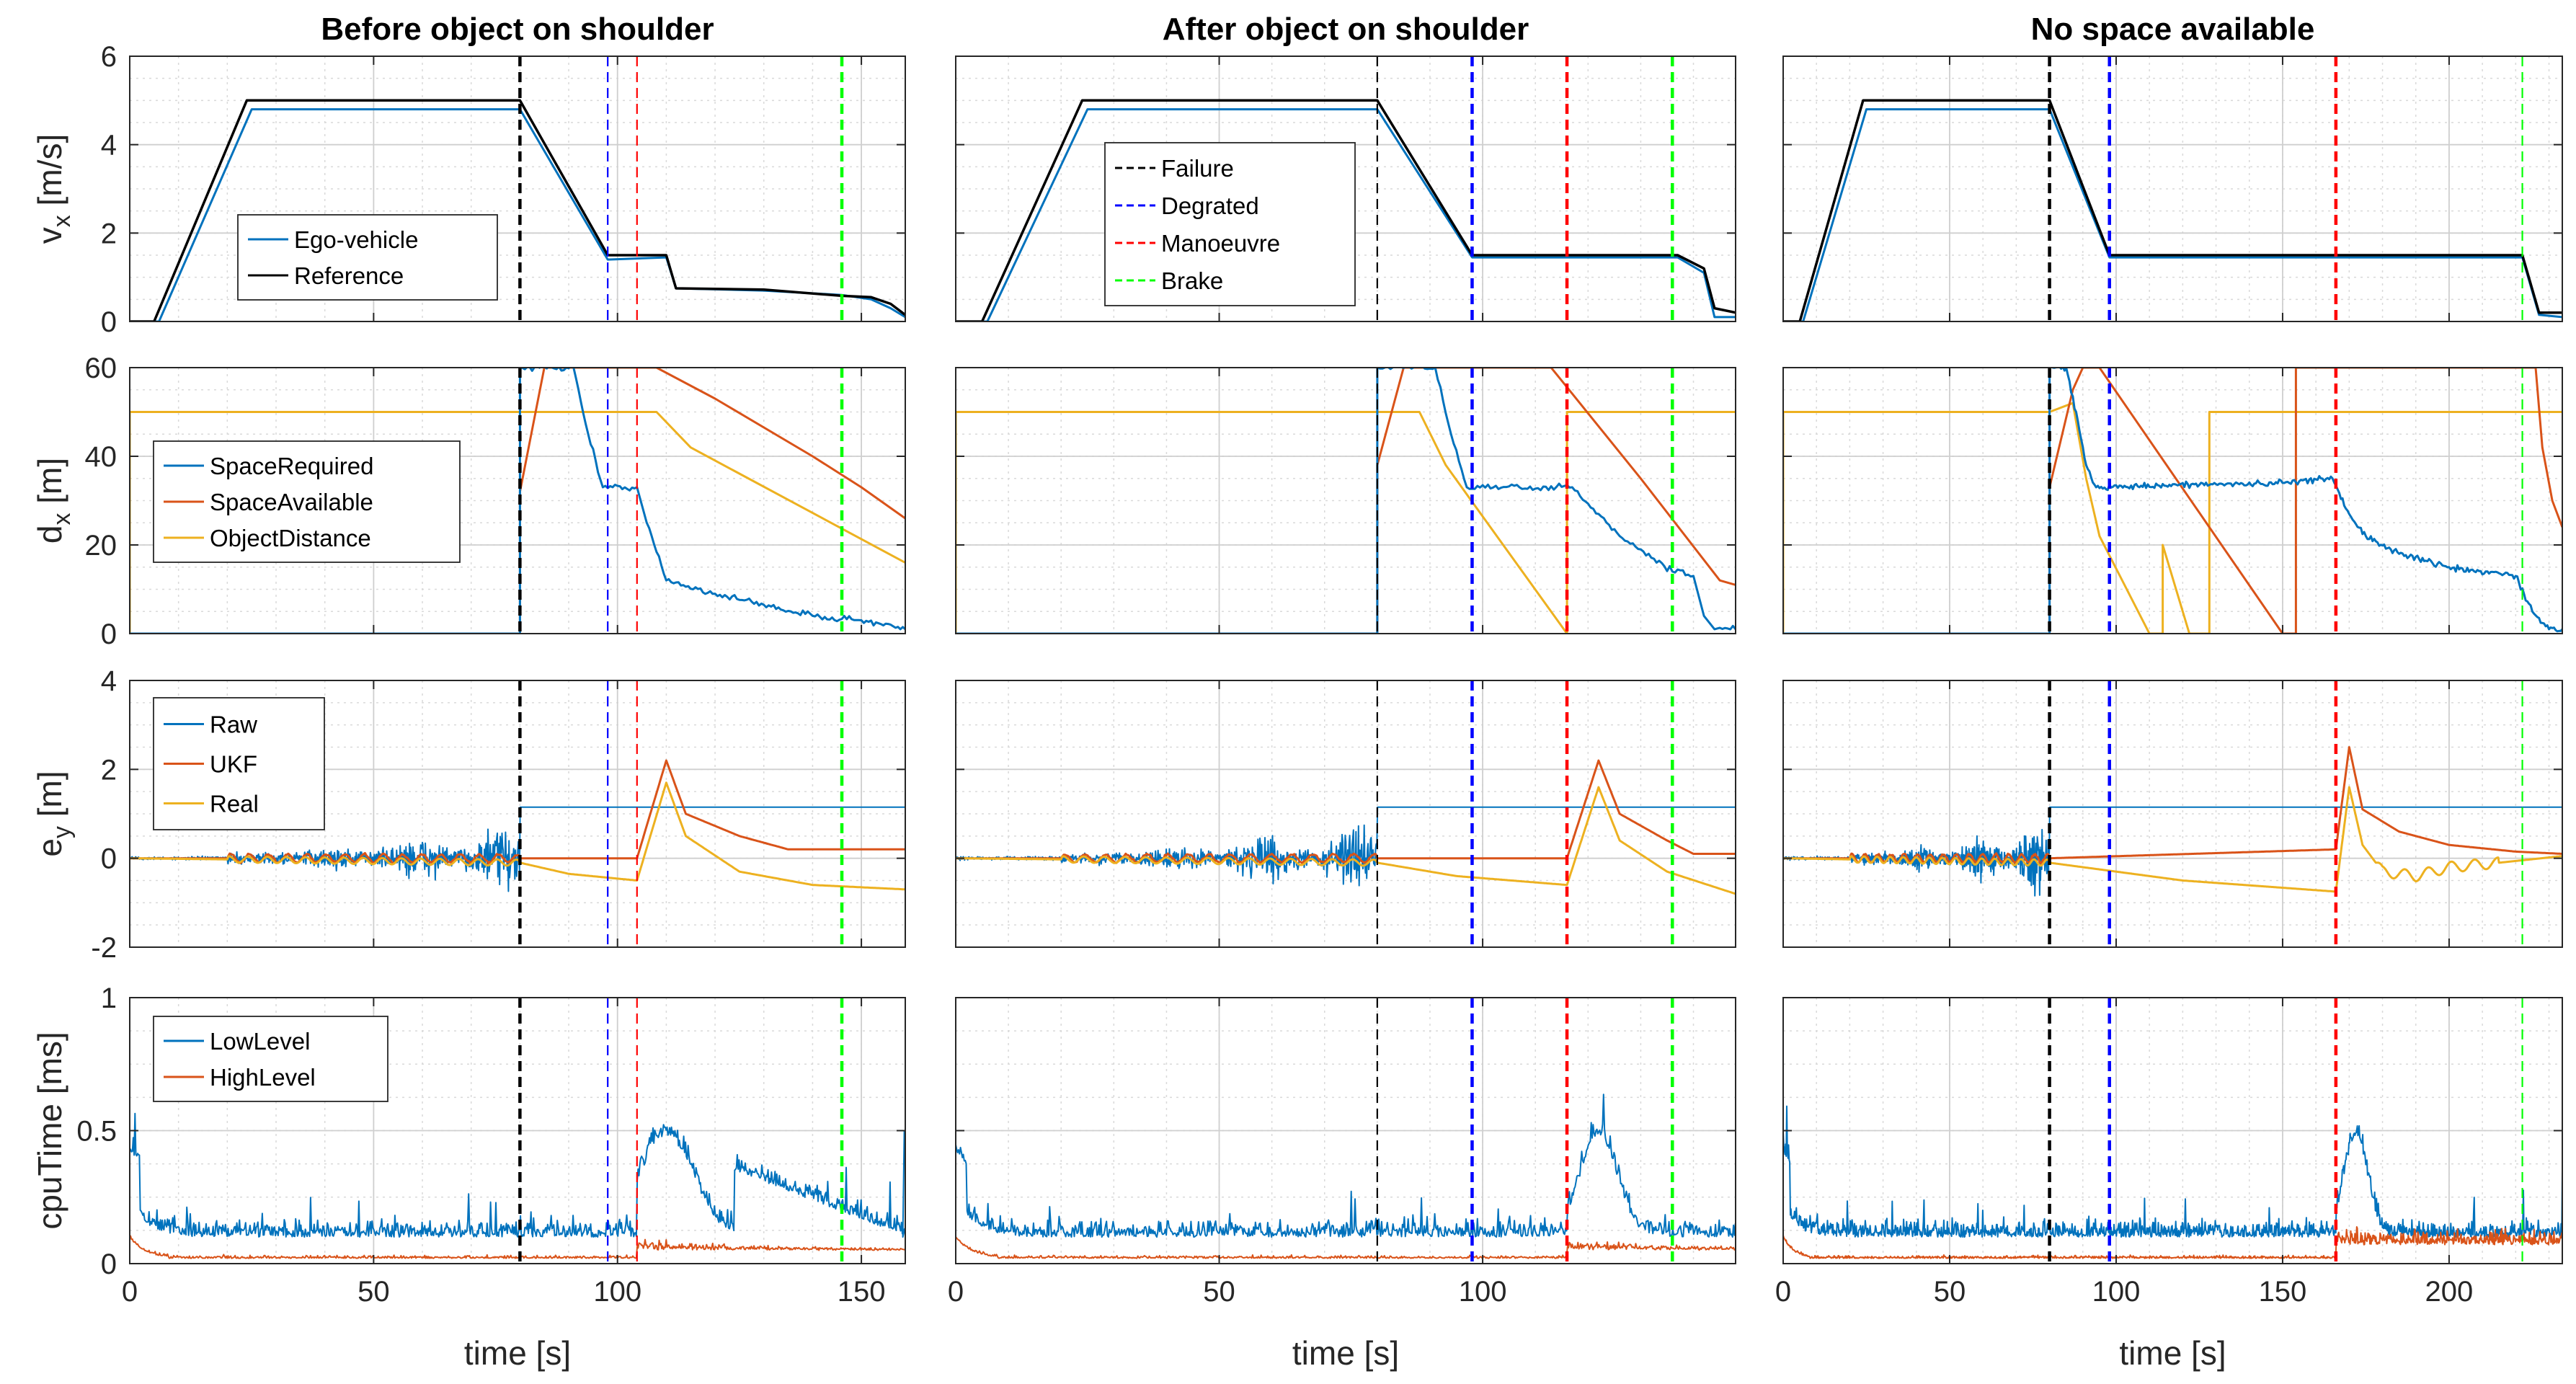 The width and height of the screenshot is (2576, 1384). Describe the element at coordinates (62, 221) in the screenshot. I see `y-label-subscript: x` at that location.